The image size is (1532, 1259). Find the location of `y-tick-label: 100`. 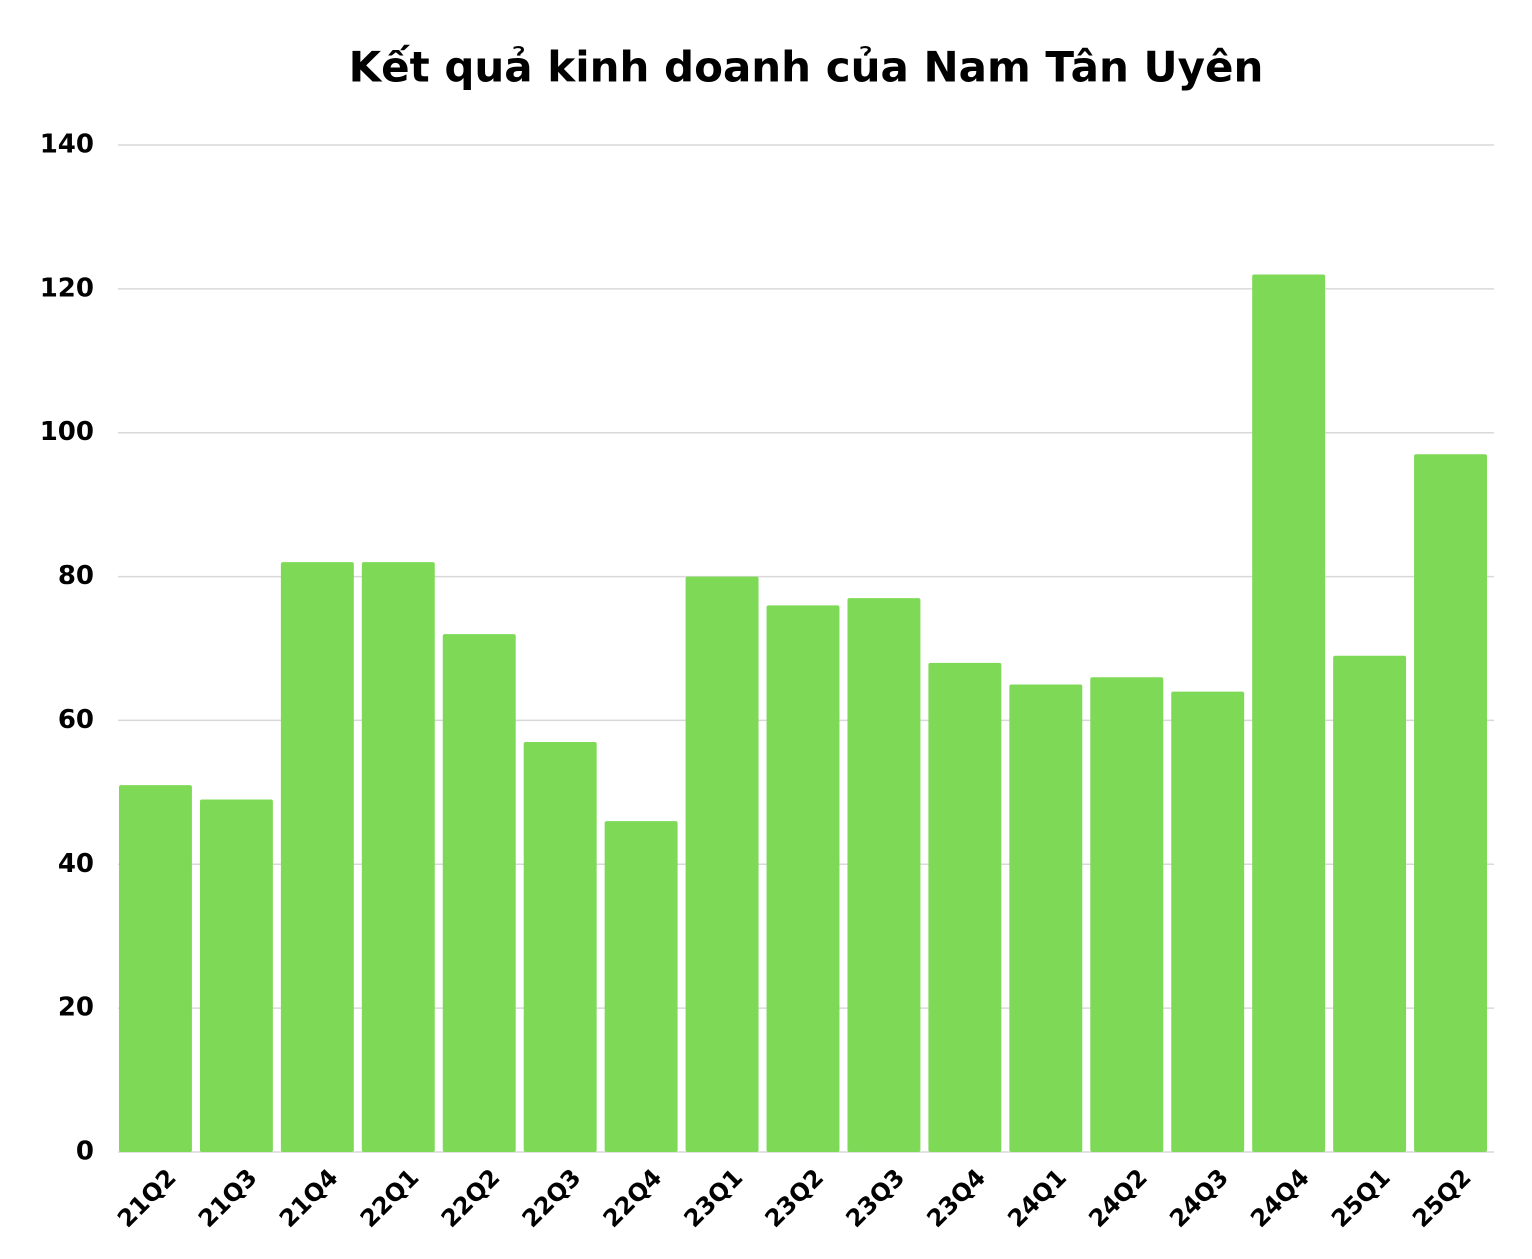

y-tick-label: 100 is located at coordinates (67, 432).